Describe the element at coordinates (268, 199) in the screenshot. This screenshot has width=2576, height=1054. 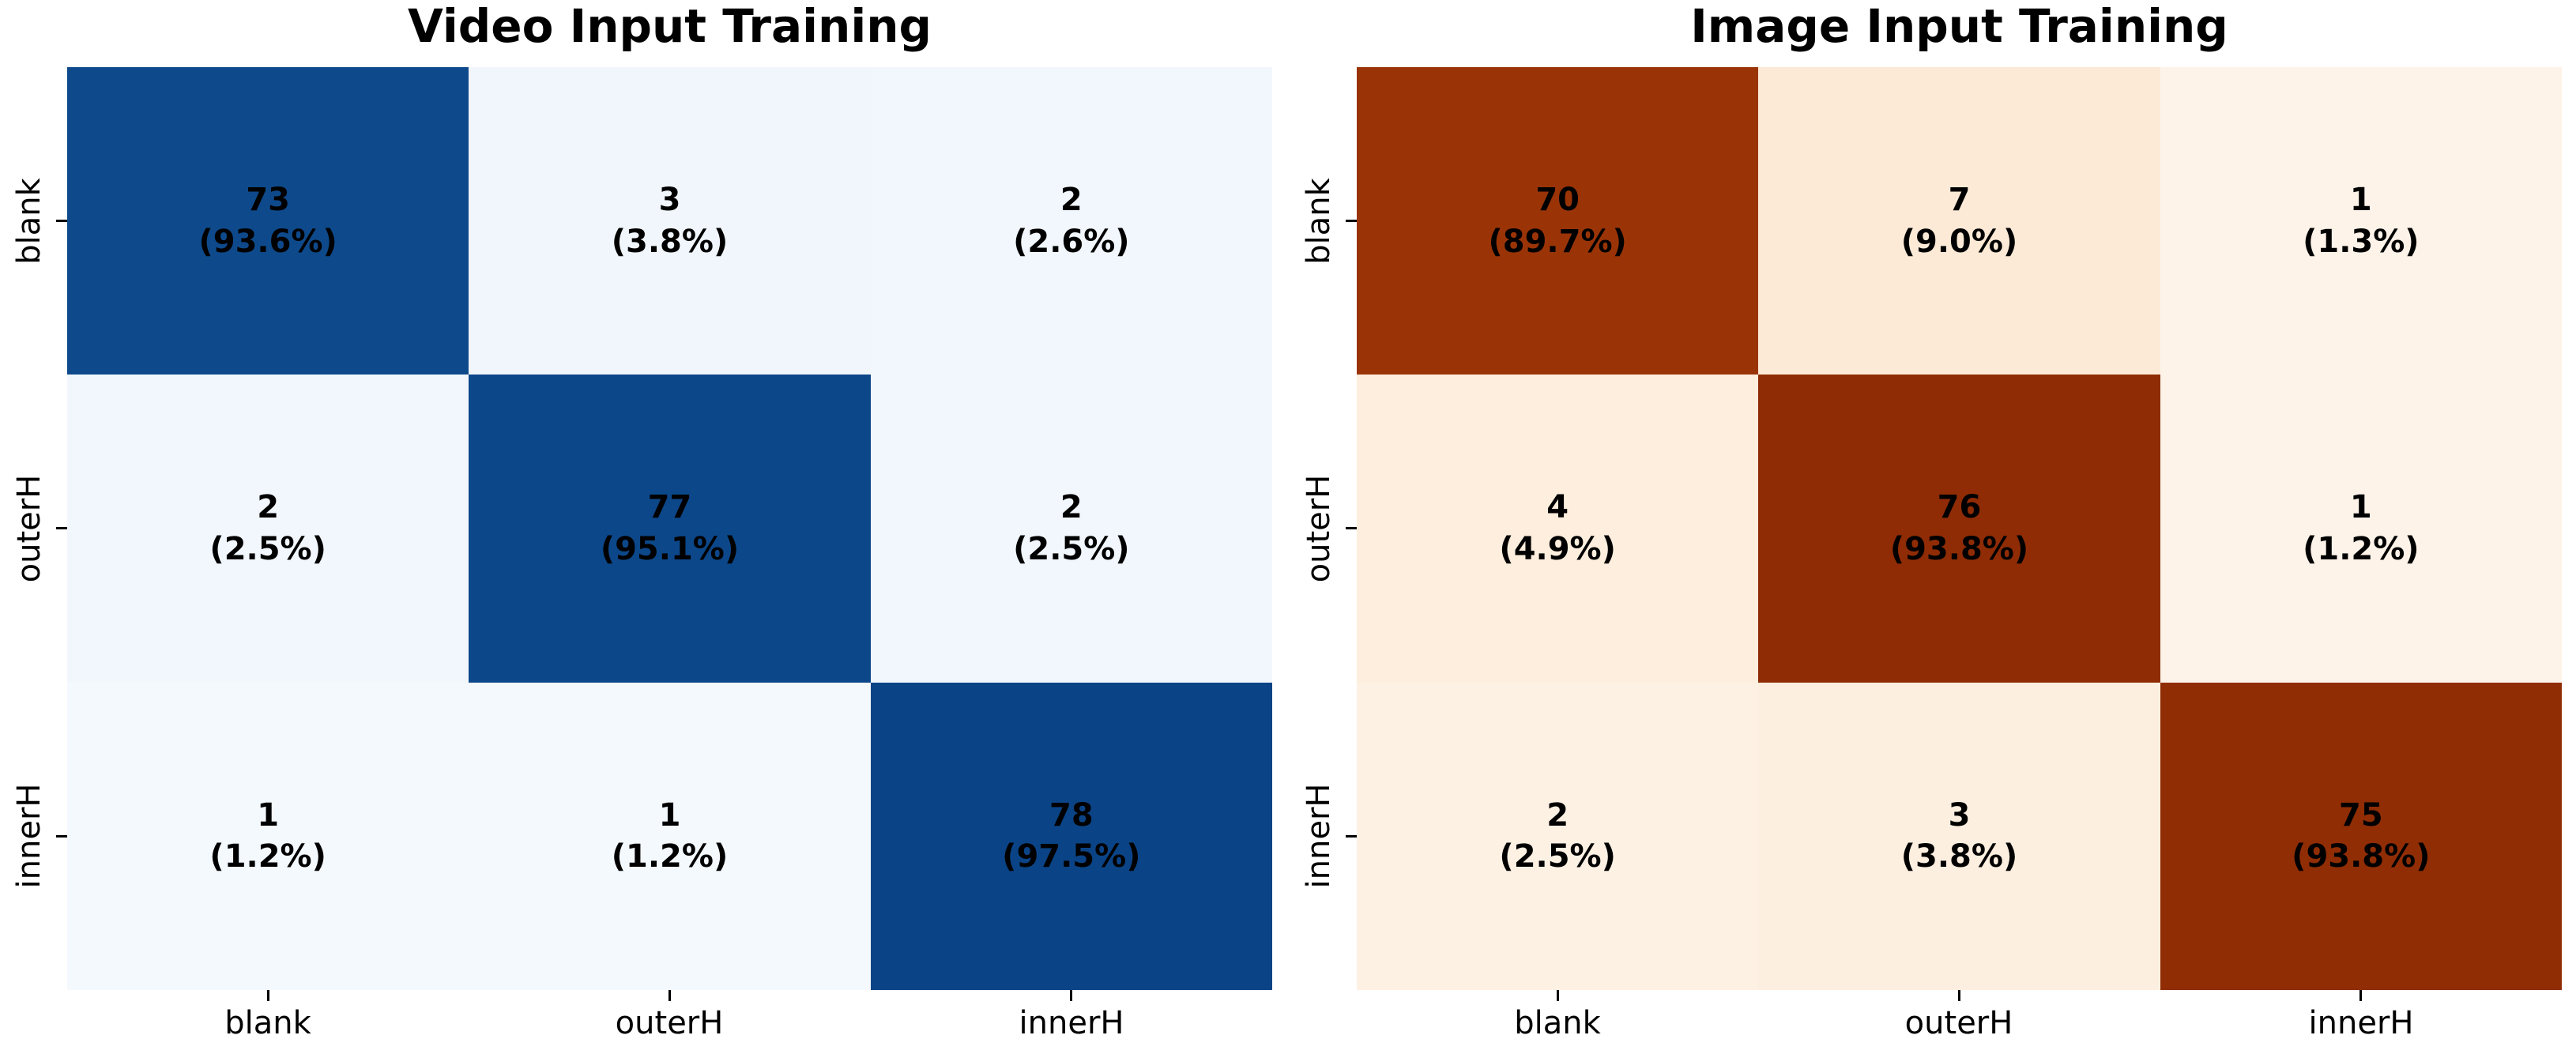
I see `cell-count: 73` at that location.